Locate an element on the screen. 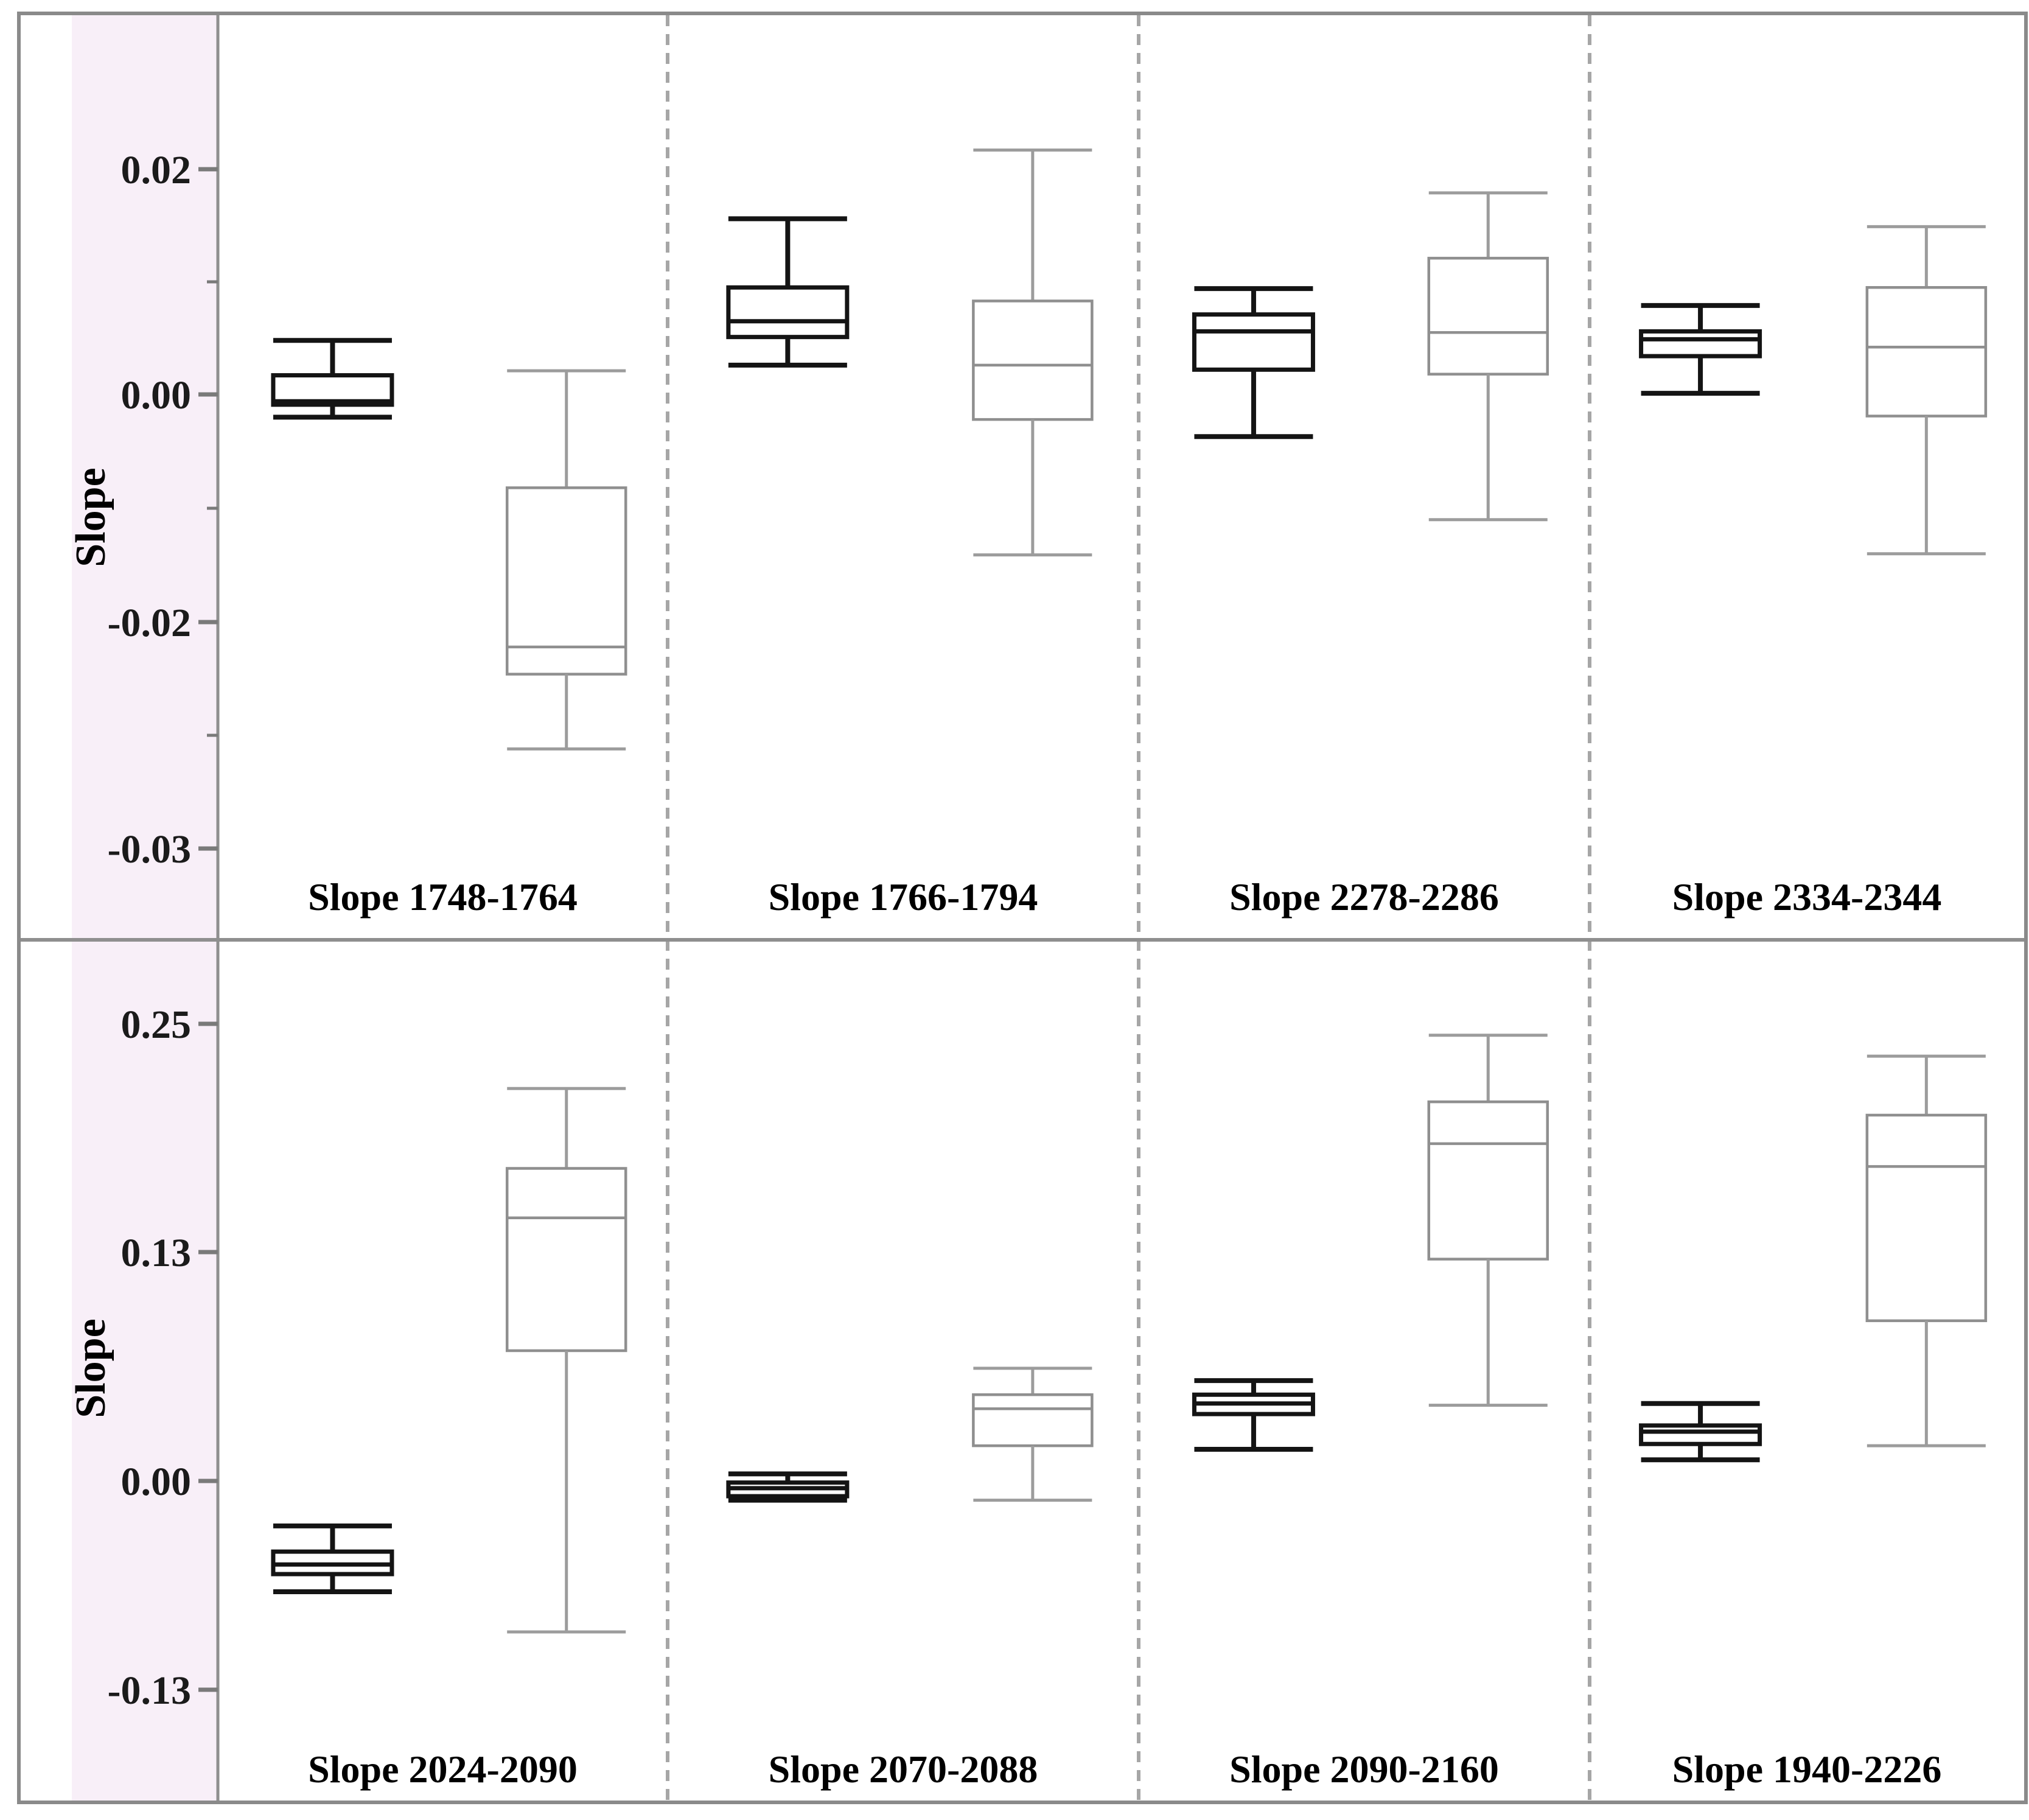  y-axis-strip is located at coordinates (145, 908).